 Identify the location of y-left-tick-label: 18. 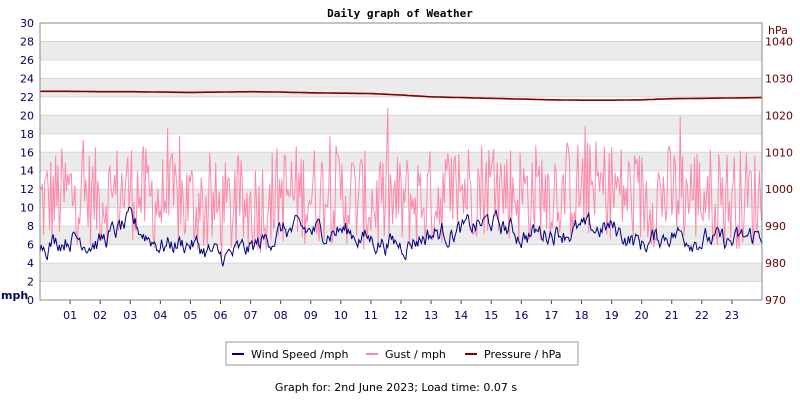
(27, 134).